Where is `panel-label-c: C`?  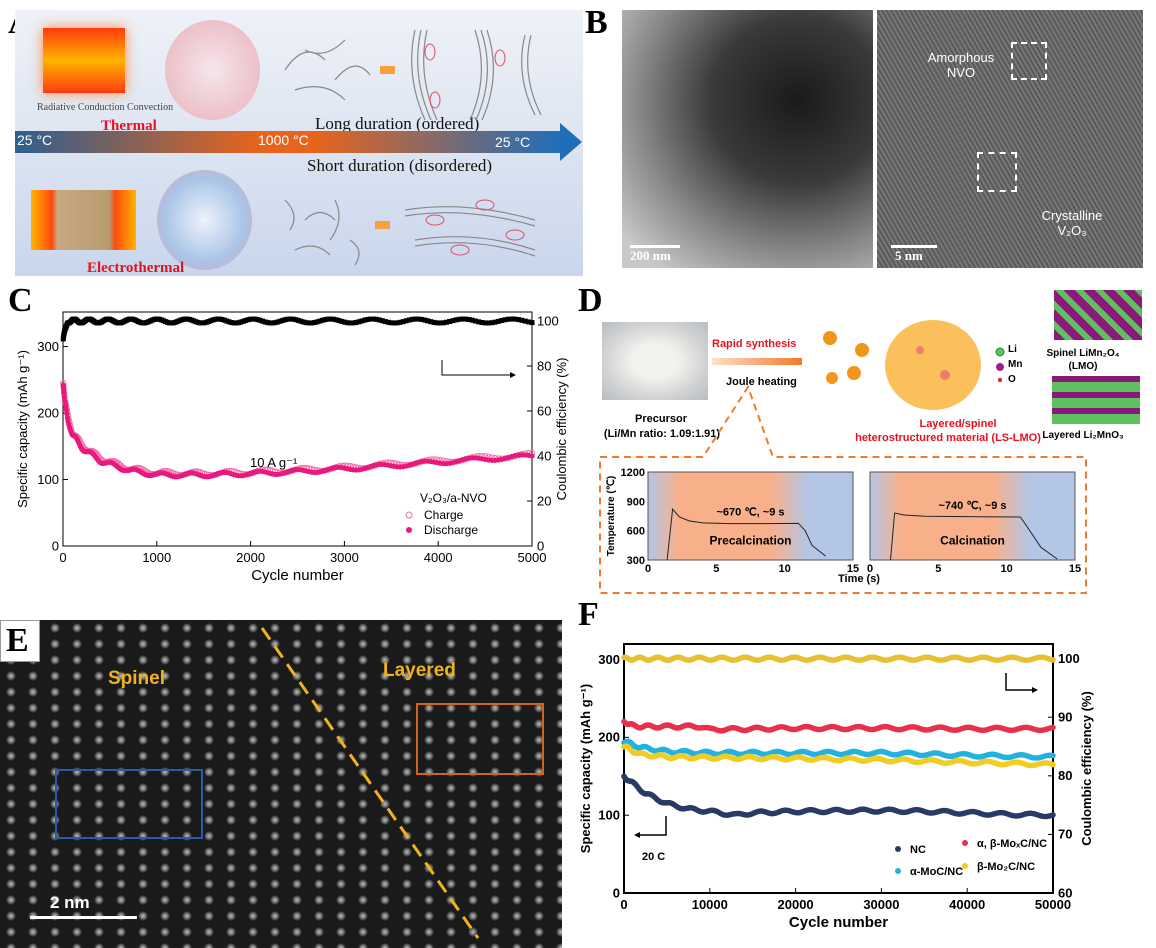 panel-label-c: C is located at coordinates (20, 300).